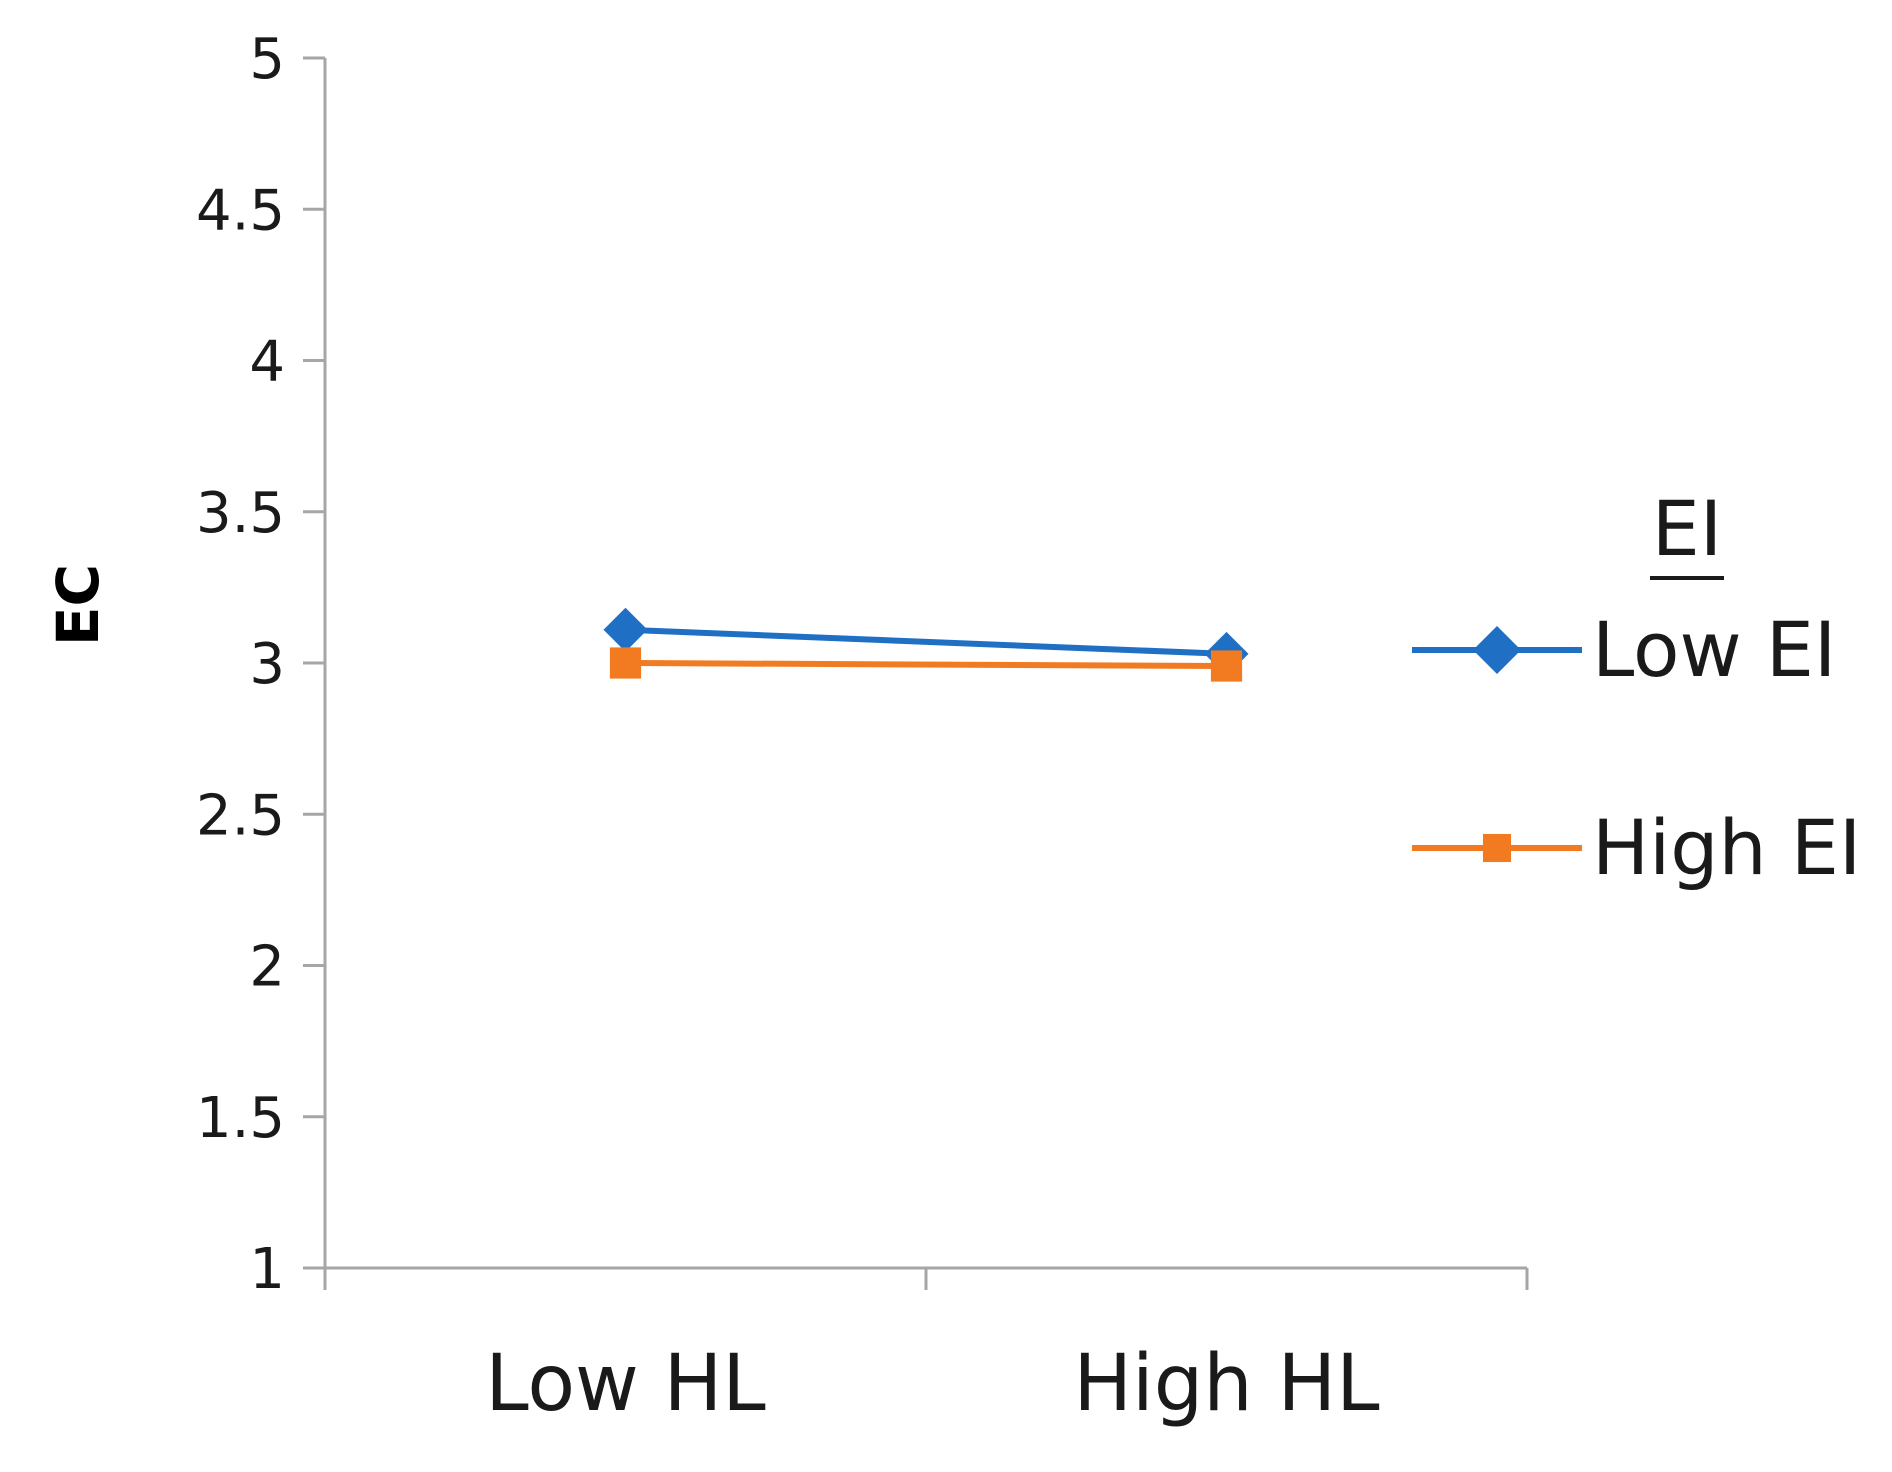 The image size is (1892, 1472). Describe the element at coordinates (240, 513) in the screenshot. I see `y-tick-label: 3.5` at that location.